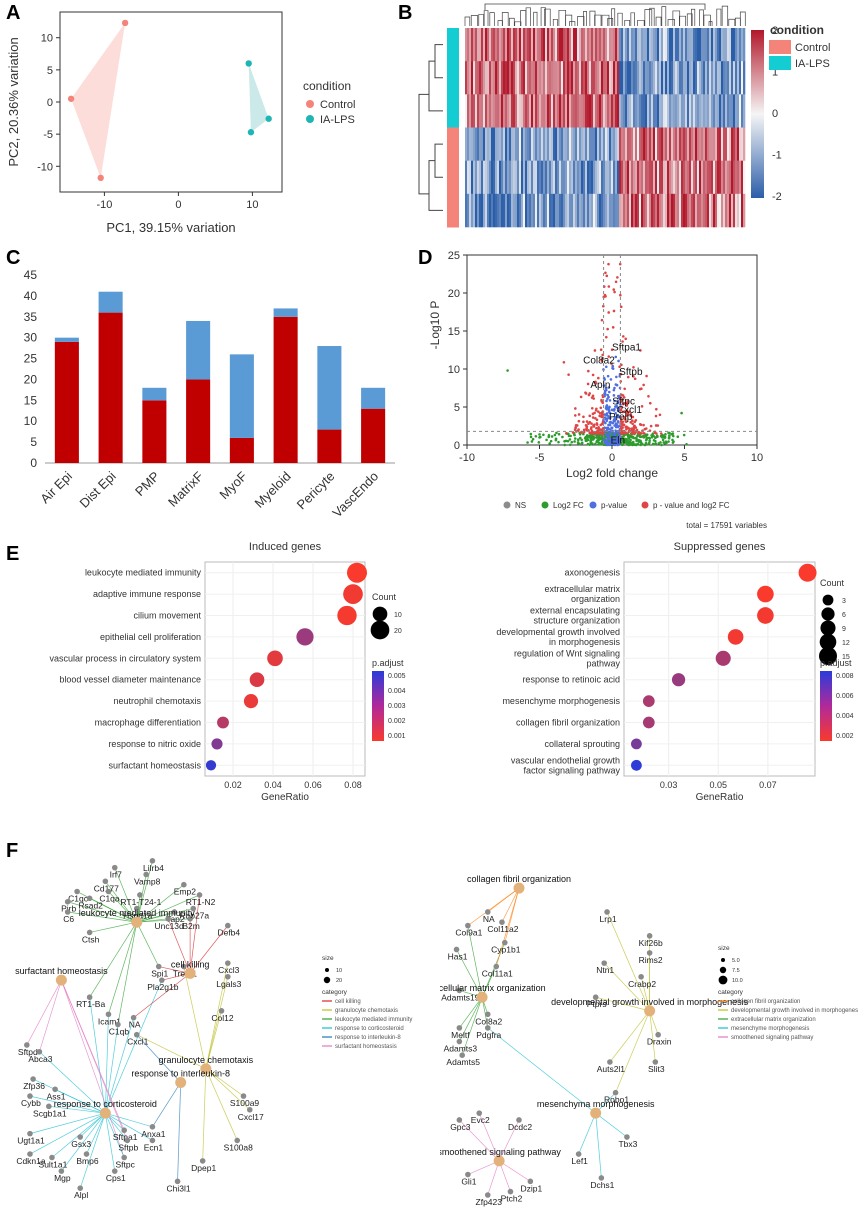 The image size is (858, 1209). Describe the element at coordinates (140, 902) in the screenshot. I see `F1-gene-label: RT1-T24-1` at that location.